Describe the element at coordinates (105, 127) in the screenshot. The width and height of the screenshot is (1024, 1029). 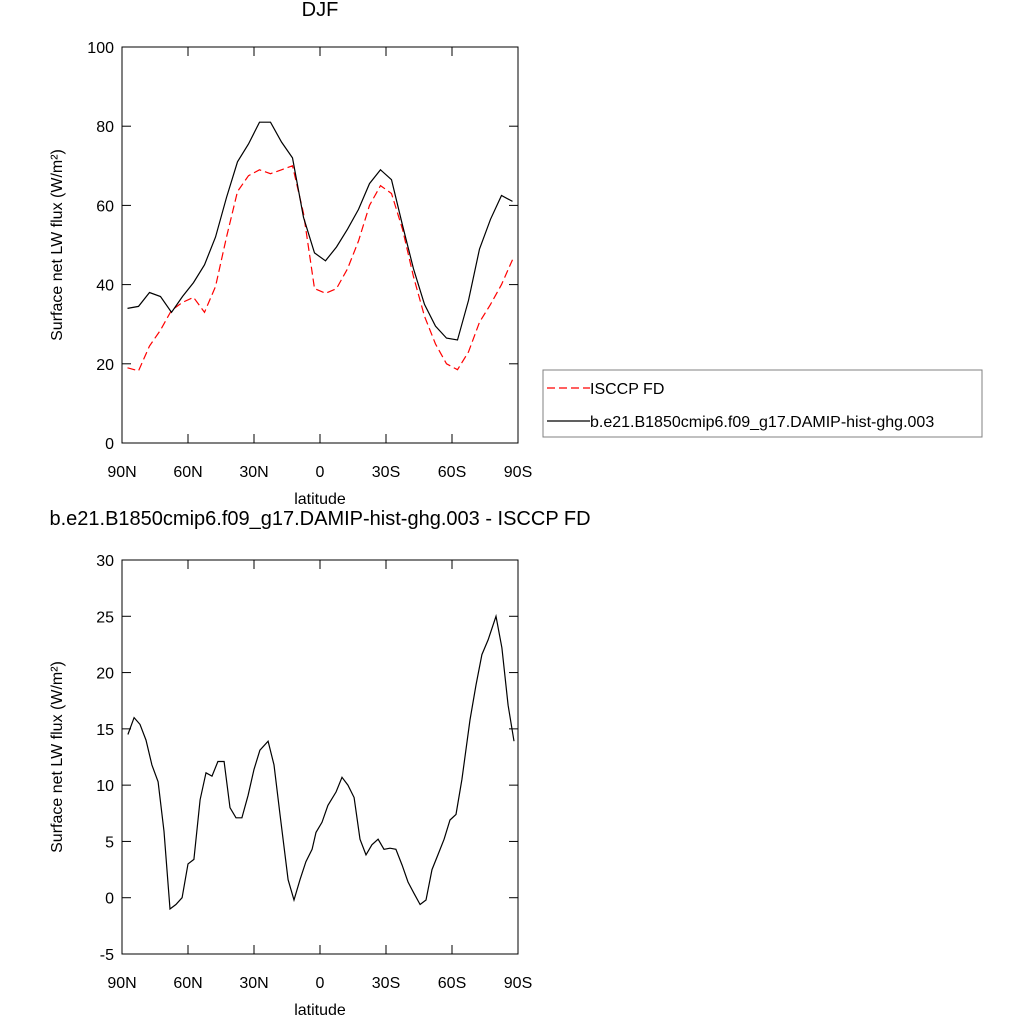
I see `y-tick-label: 80` at that location.